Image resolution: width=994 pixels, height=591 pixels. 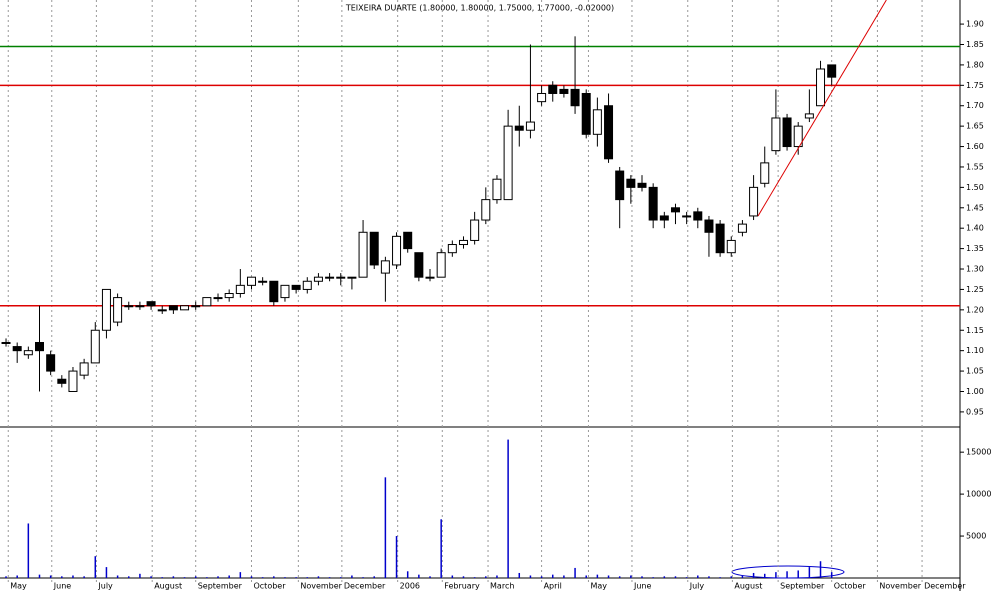 I want to click on x-tick-label: October, so click(x=850, y=586).